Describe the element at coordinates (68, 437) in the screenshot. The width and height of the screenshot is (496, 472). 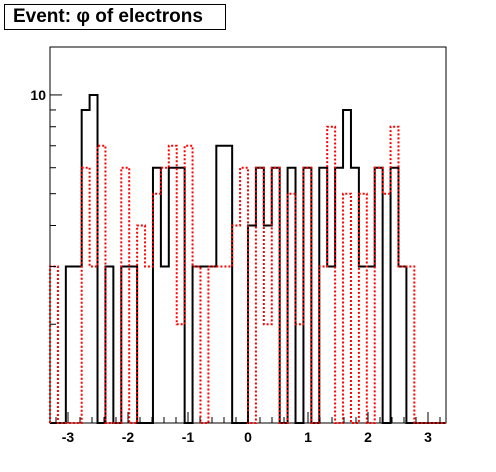
I see `x-tick-label: -3` at that location.